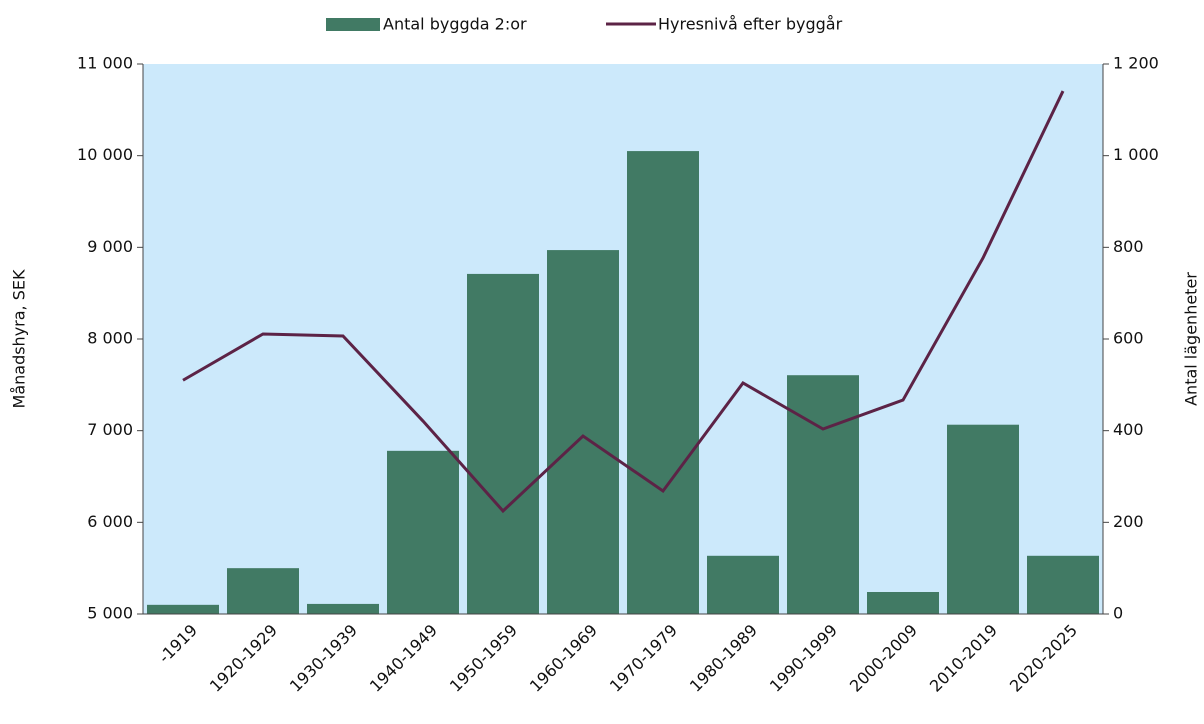  What do you see at coordinates (1191, 339) in the screenshot?
I see `y2-axis-label: Antal lägenheter` at bounding box center [1191, 339].